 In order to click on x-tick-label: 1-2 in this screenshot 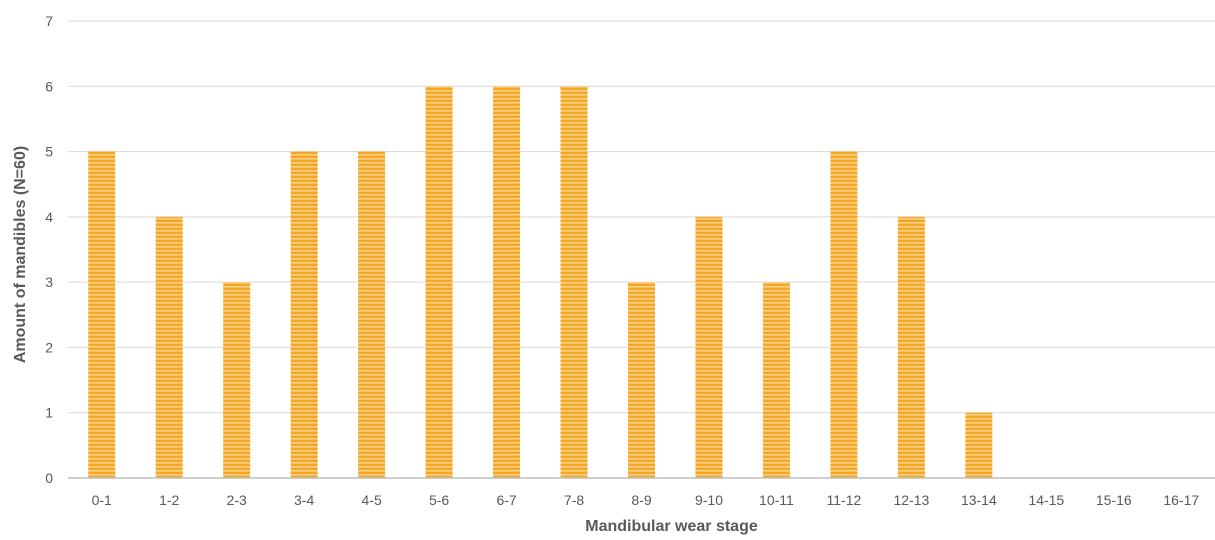, I will do `click(169, 500)`.